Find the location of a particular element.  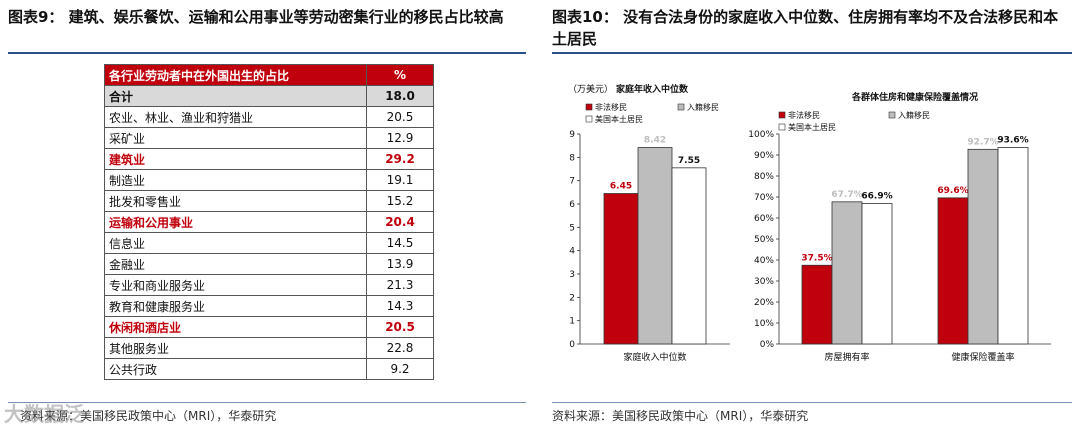

y-tick-label: 90% is located at coordinates (764, 156).